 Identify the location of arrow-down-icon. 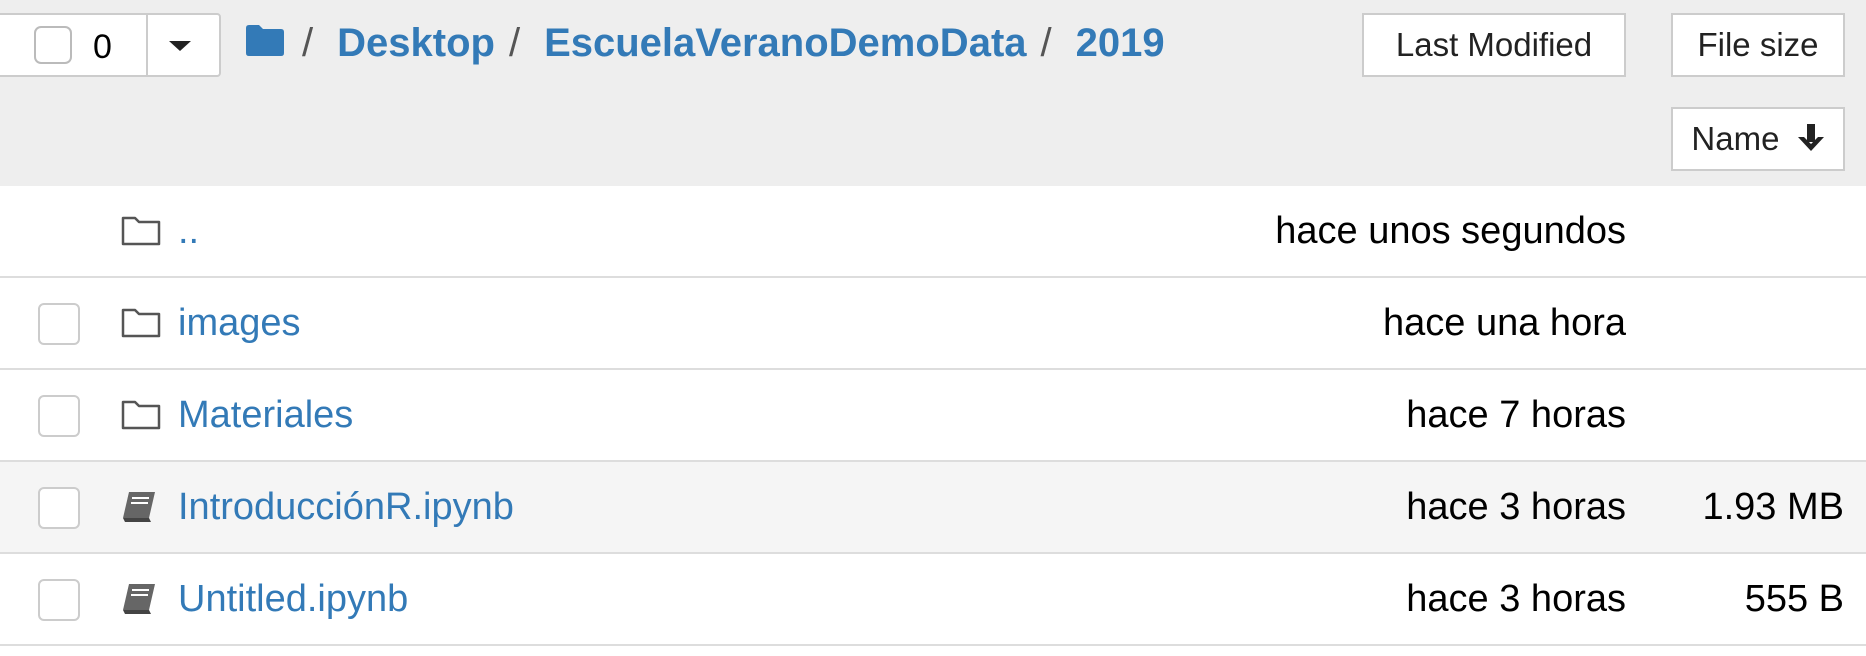
(1810, 138).